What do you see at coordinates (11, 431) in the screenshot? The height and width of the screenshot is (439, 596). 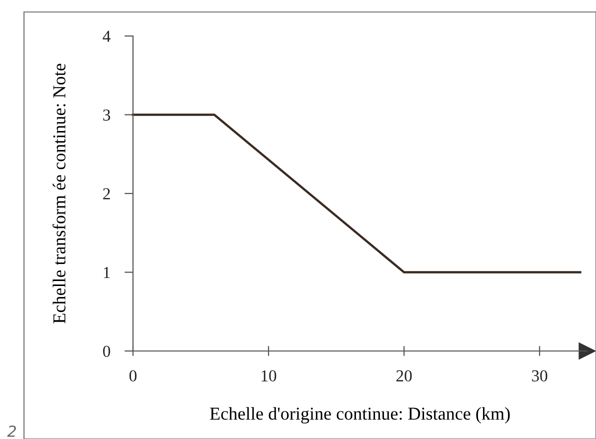 I see `text: 2` at bounding box center [11, 431].